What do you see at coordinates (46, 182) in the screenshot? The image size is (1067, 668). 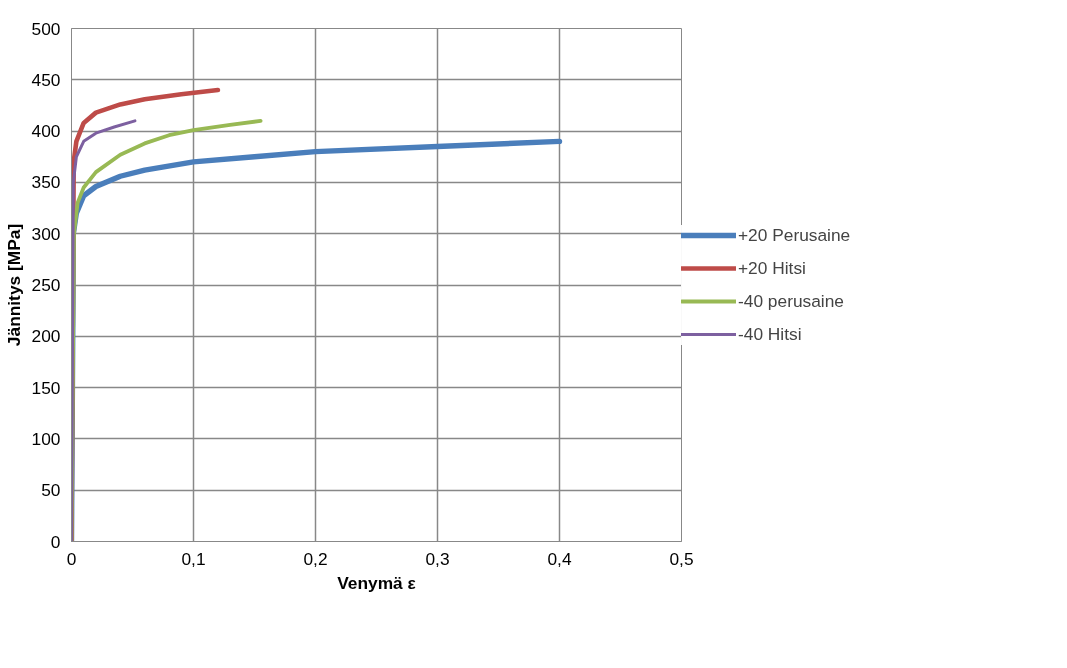 I see `y-tick-label: 350` at bounding box center [46, 182].